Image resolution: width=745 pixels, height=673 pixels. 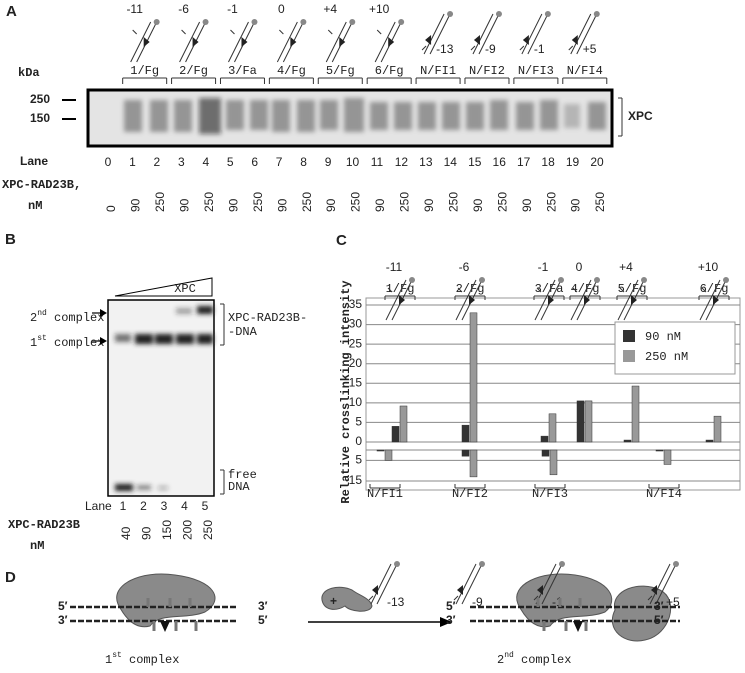 I want to click on concentration: 0, so click(x=111, y=208).